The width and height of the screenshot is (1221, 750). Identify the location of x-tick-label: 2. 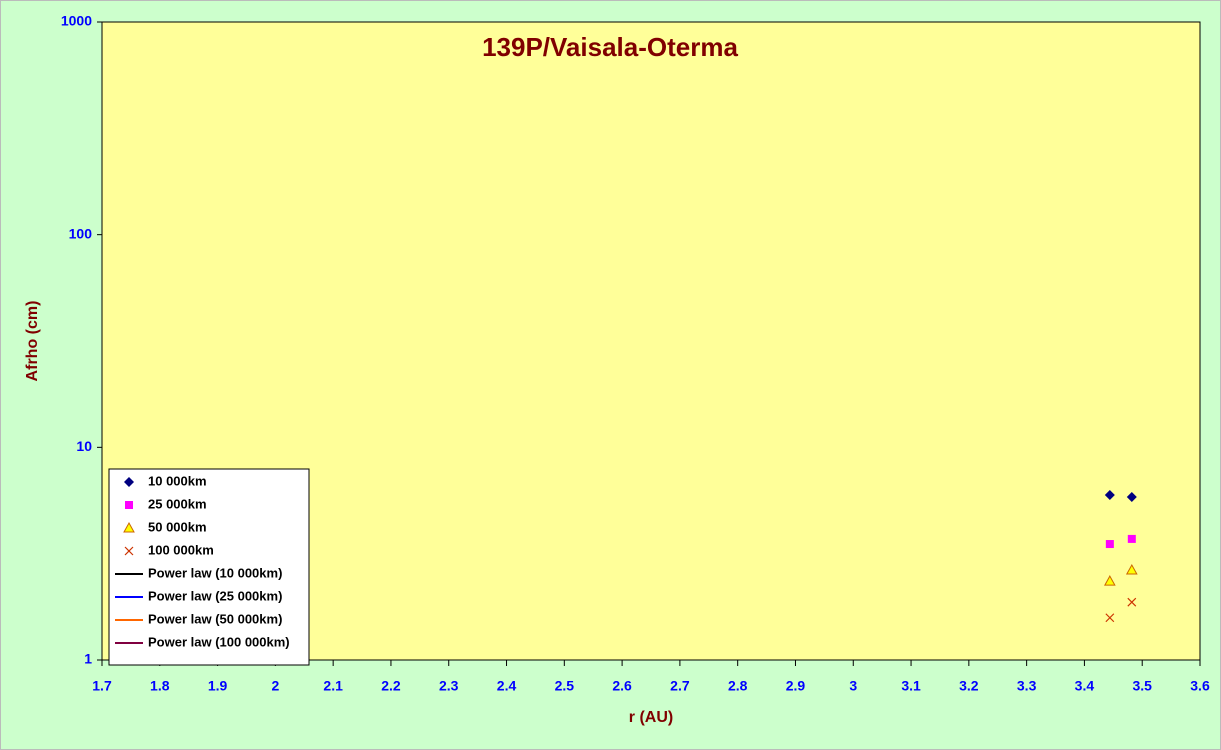
(275, 686).